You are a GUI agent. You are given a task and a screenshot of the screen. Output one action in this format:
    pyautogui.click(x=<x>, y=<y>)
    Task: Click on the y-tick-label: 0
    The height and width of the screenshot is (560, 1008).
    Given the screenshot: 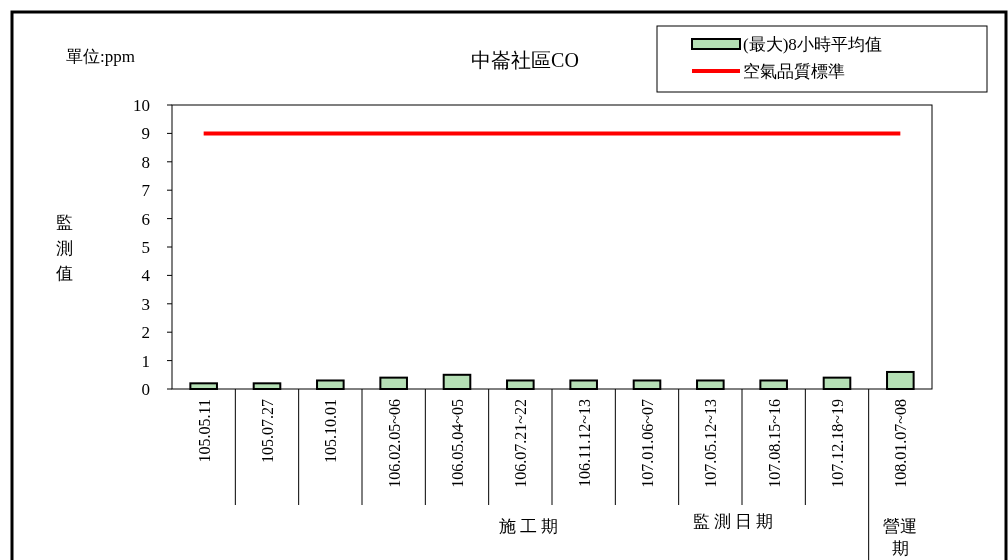 What is the action you would take?
    pyautogui.click(x=145, y=389)
    